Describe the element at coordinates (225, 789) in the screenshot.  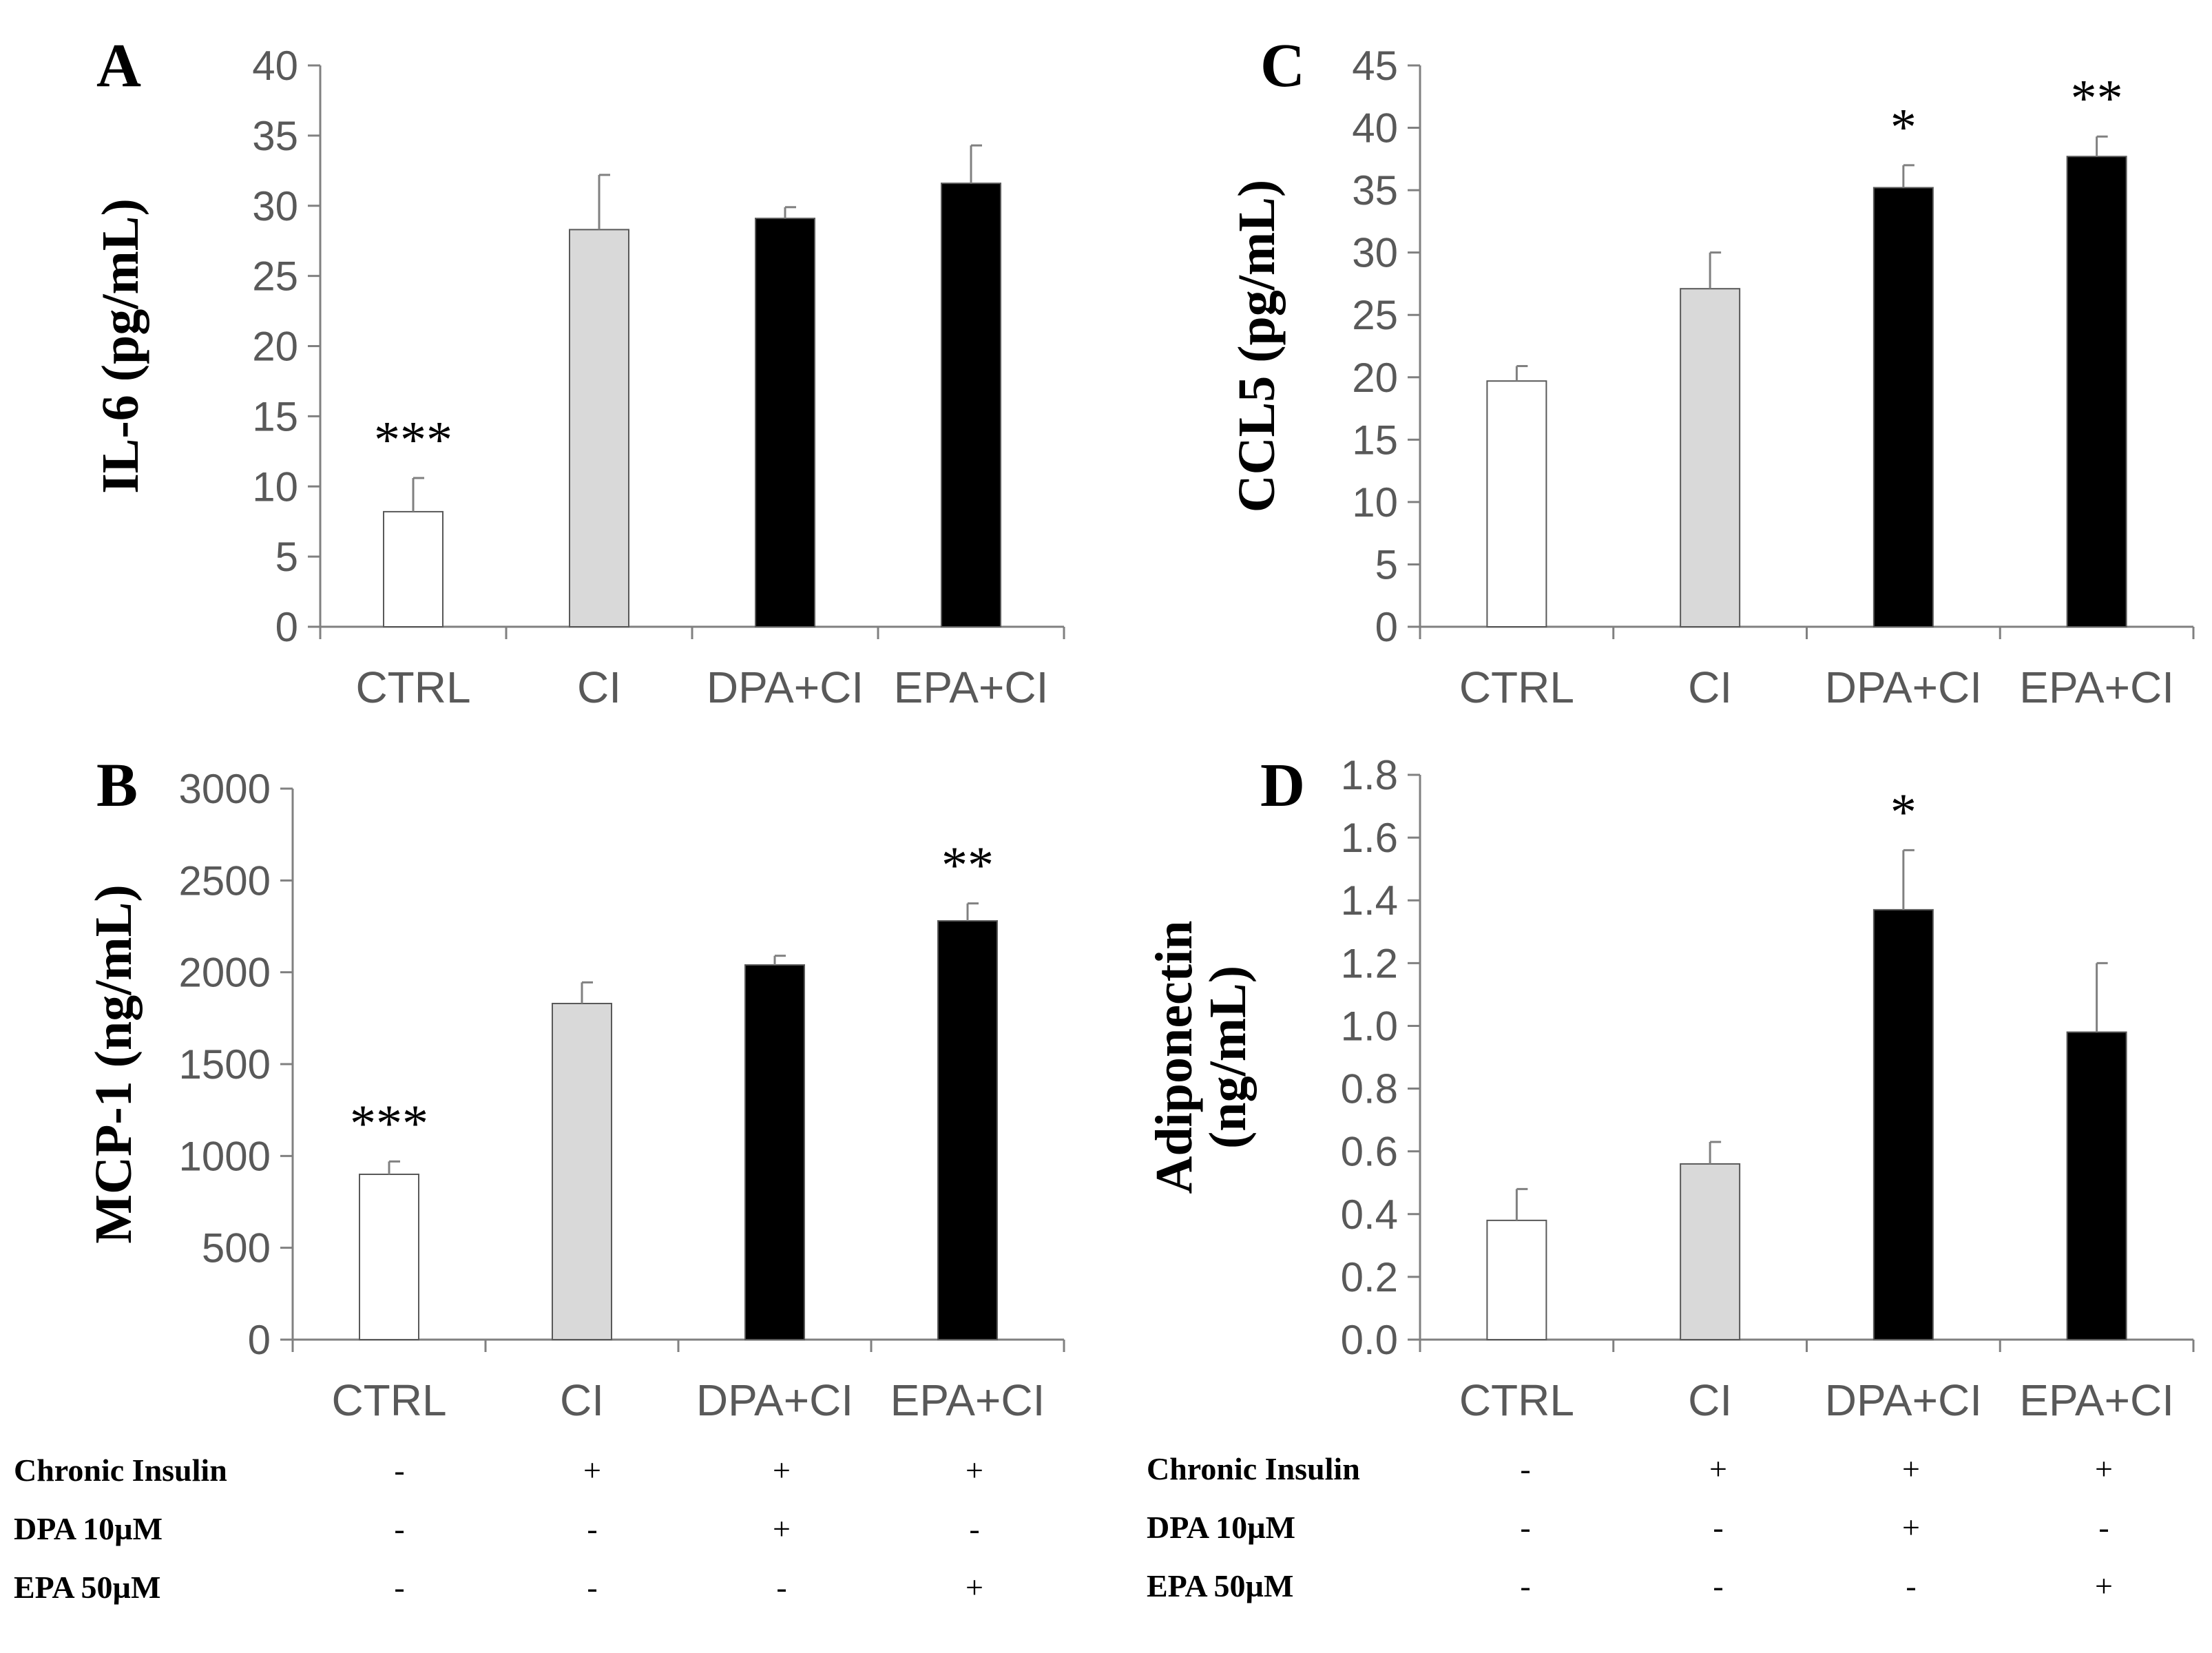
I see `y-tick-label: 3000` at that location.